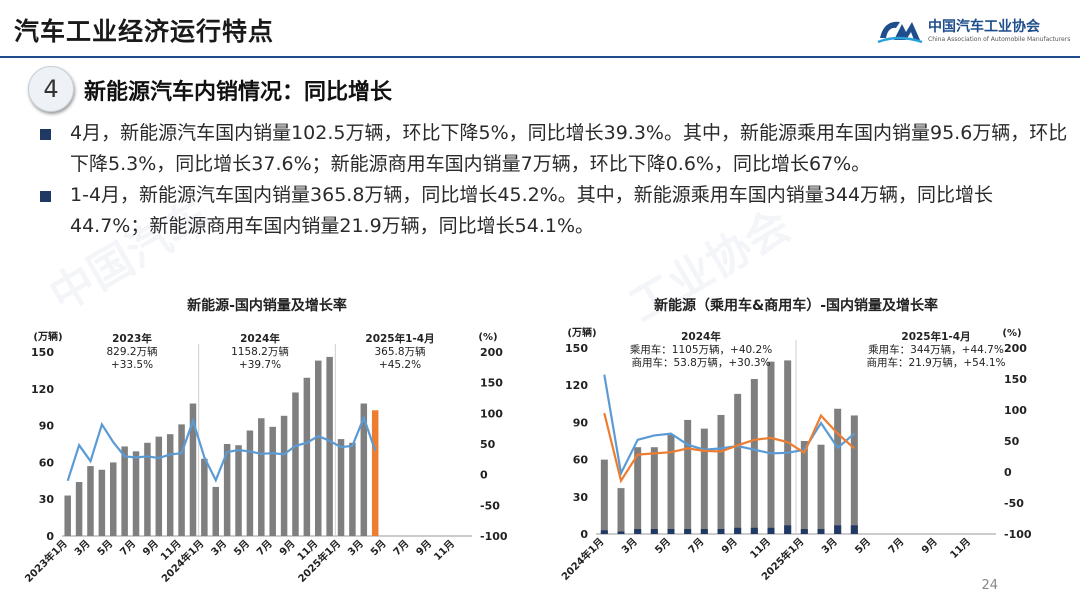  I want to click on logo-name-cn: 中国汽车工业协会, so click(984, 27).